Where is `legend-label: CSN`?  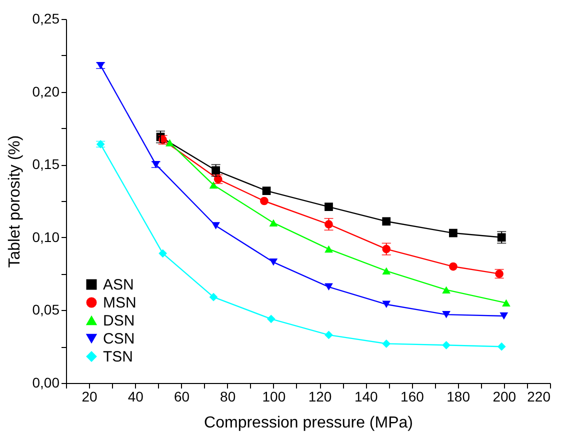
legend-label: CSN is located at coordinates (119, 339).